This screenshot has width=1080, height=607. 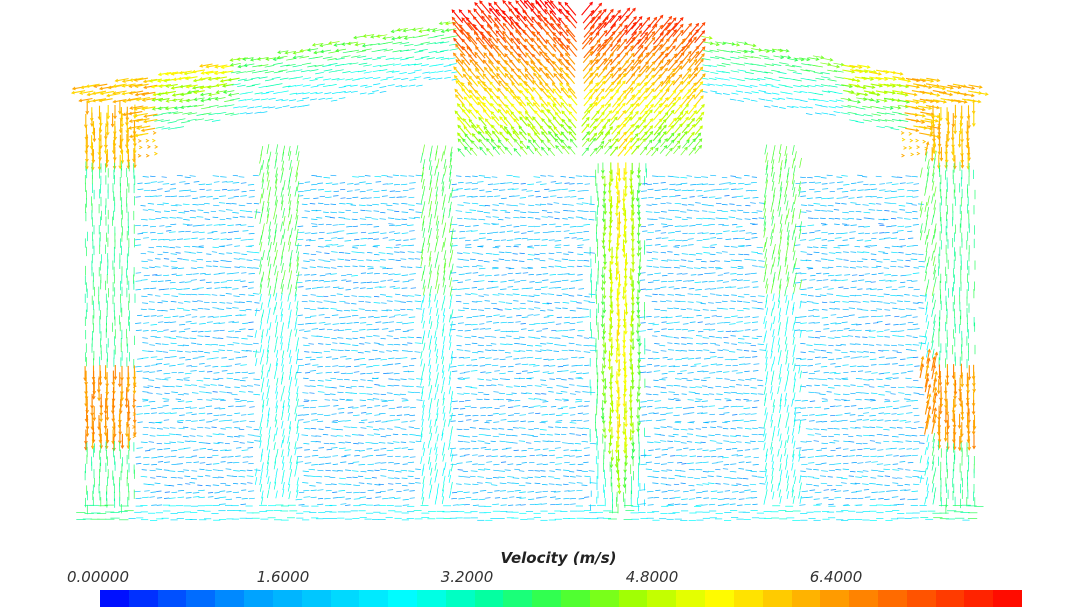 I want to click on scalar-bar-tick-label: 0.00000, so click(x=98, y=577).